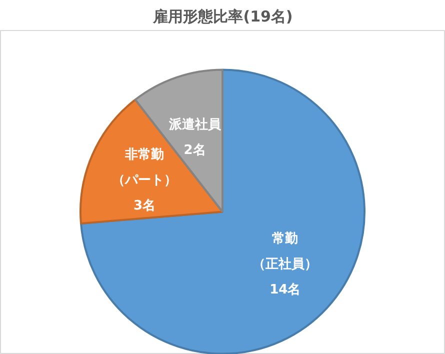 The image size is (445, 354). What do you see at coordinates (144, 167) in the screenshot?
I see `slice-label: 非常勤（パート）` at bounding box center [144, 167].